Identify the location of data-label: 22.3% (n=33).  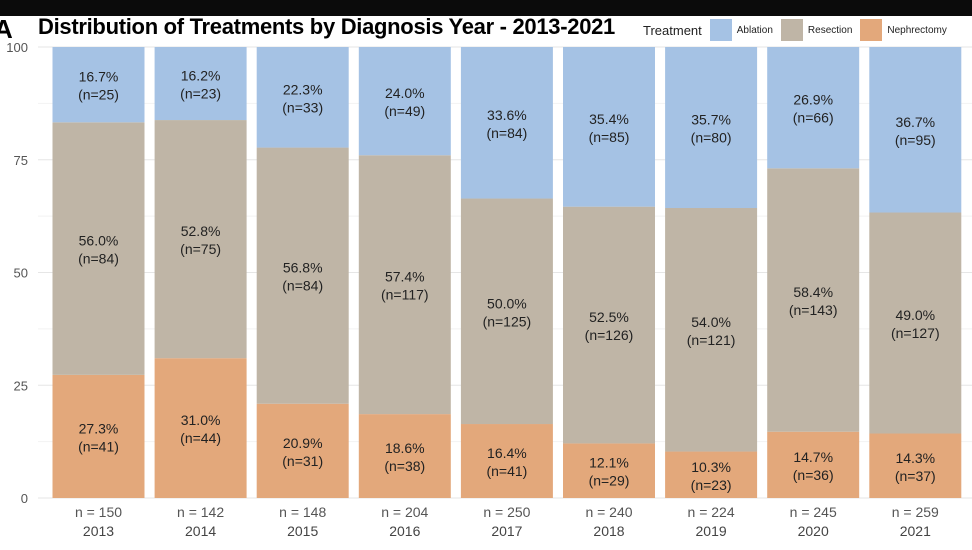
(302, 98).